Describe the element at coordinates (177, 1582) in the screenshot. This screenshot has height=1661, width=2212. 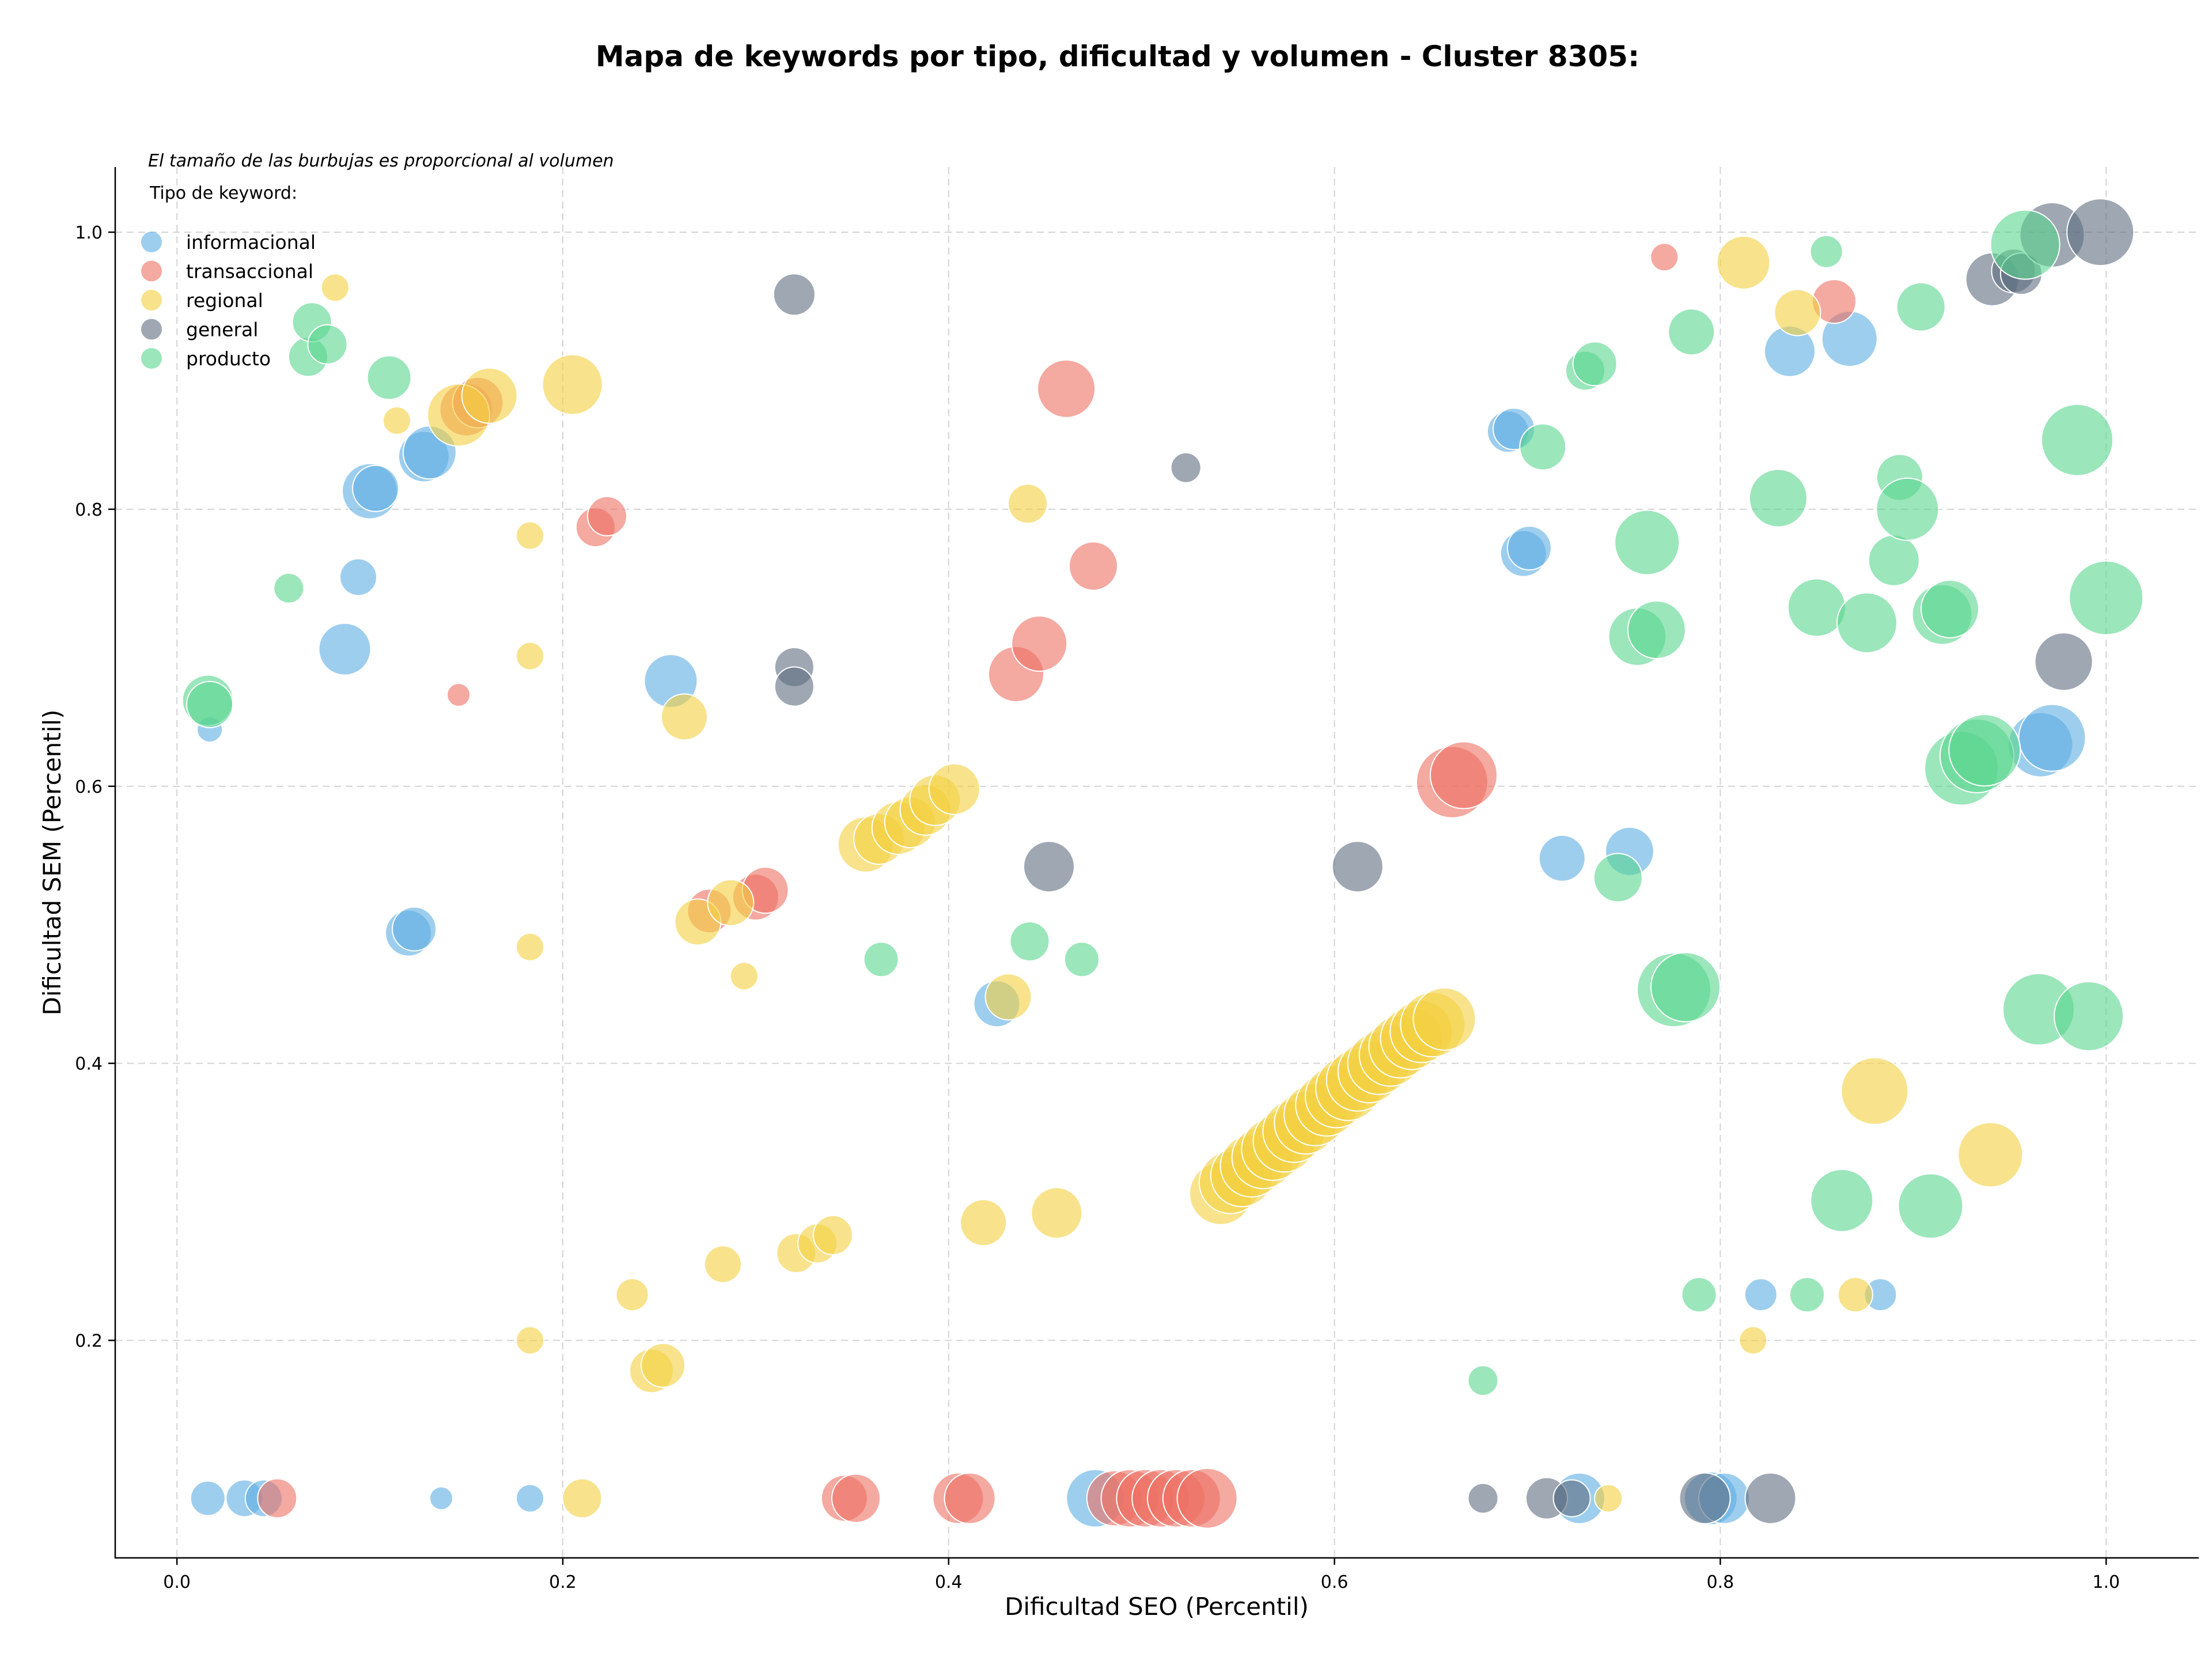
I see `x-tick-label: 0.0` at that location.